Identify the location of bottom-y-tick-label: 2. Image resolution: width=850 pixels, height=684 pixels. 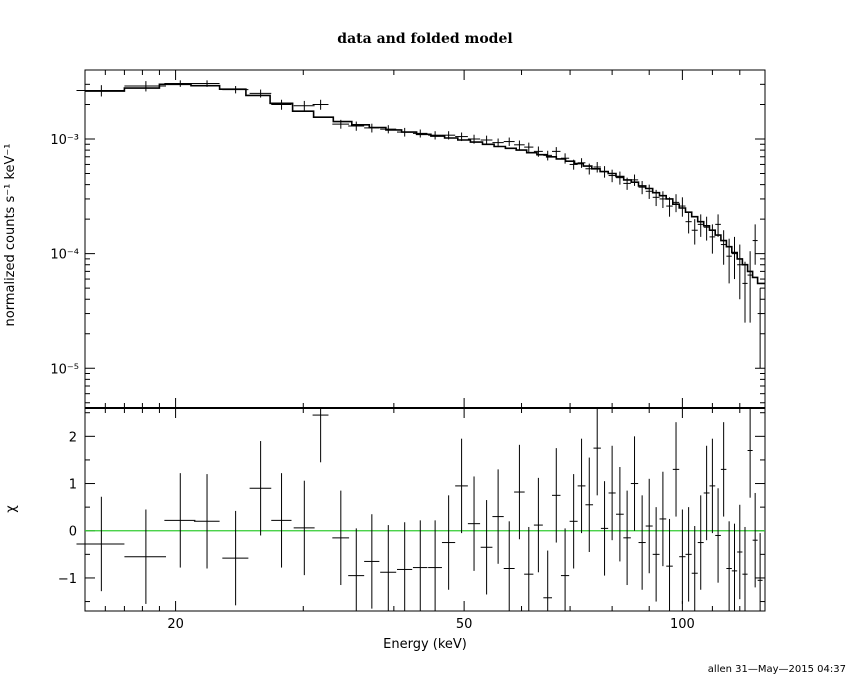
(73, 437).